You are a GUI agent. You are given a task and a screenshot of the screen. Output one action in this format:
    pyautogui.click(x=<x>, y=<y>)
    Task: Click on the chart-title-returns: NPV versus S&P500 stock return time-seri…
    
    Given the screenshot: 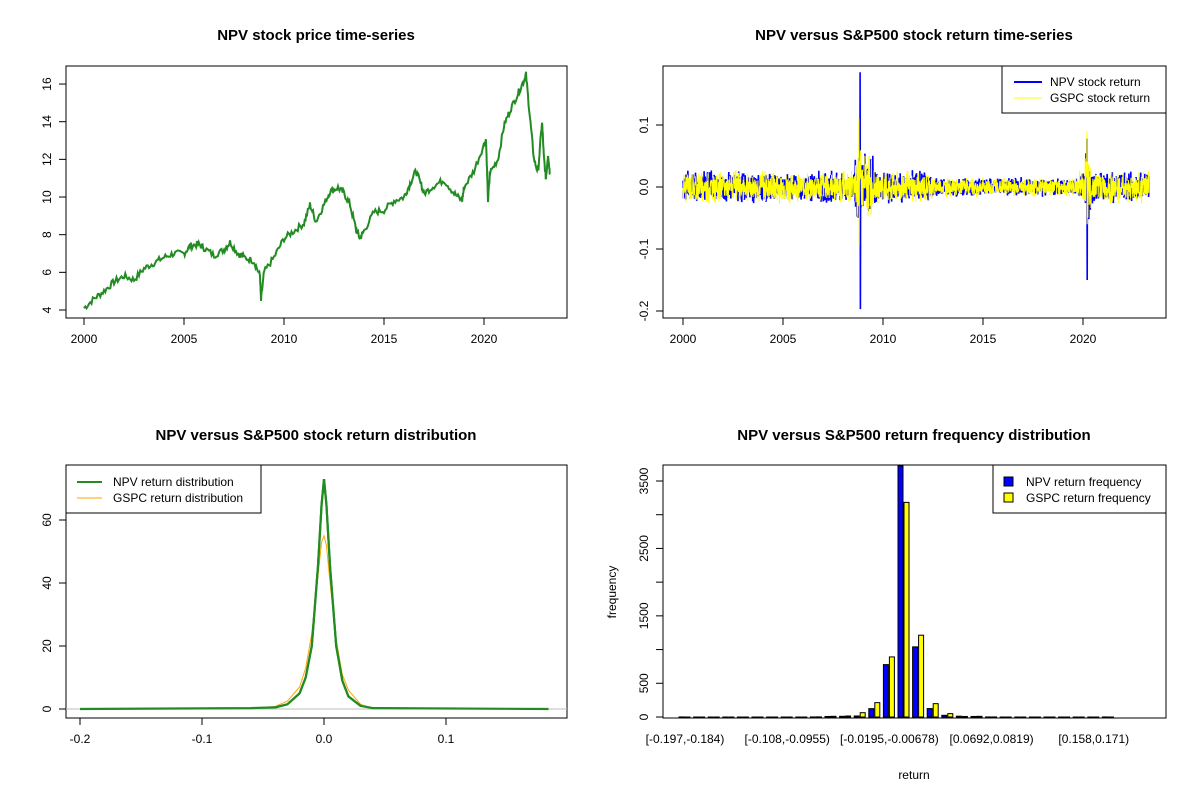 What is the action you would take?
    pyautogui.click(x=914, y=35)
    